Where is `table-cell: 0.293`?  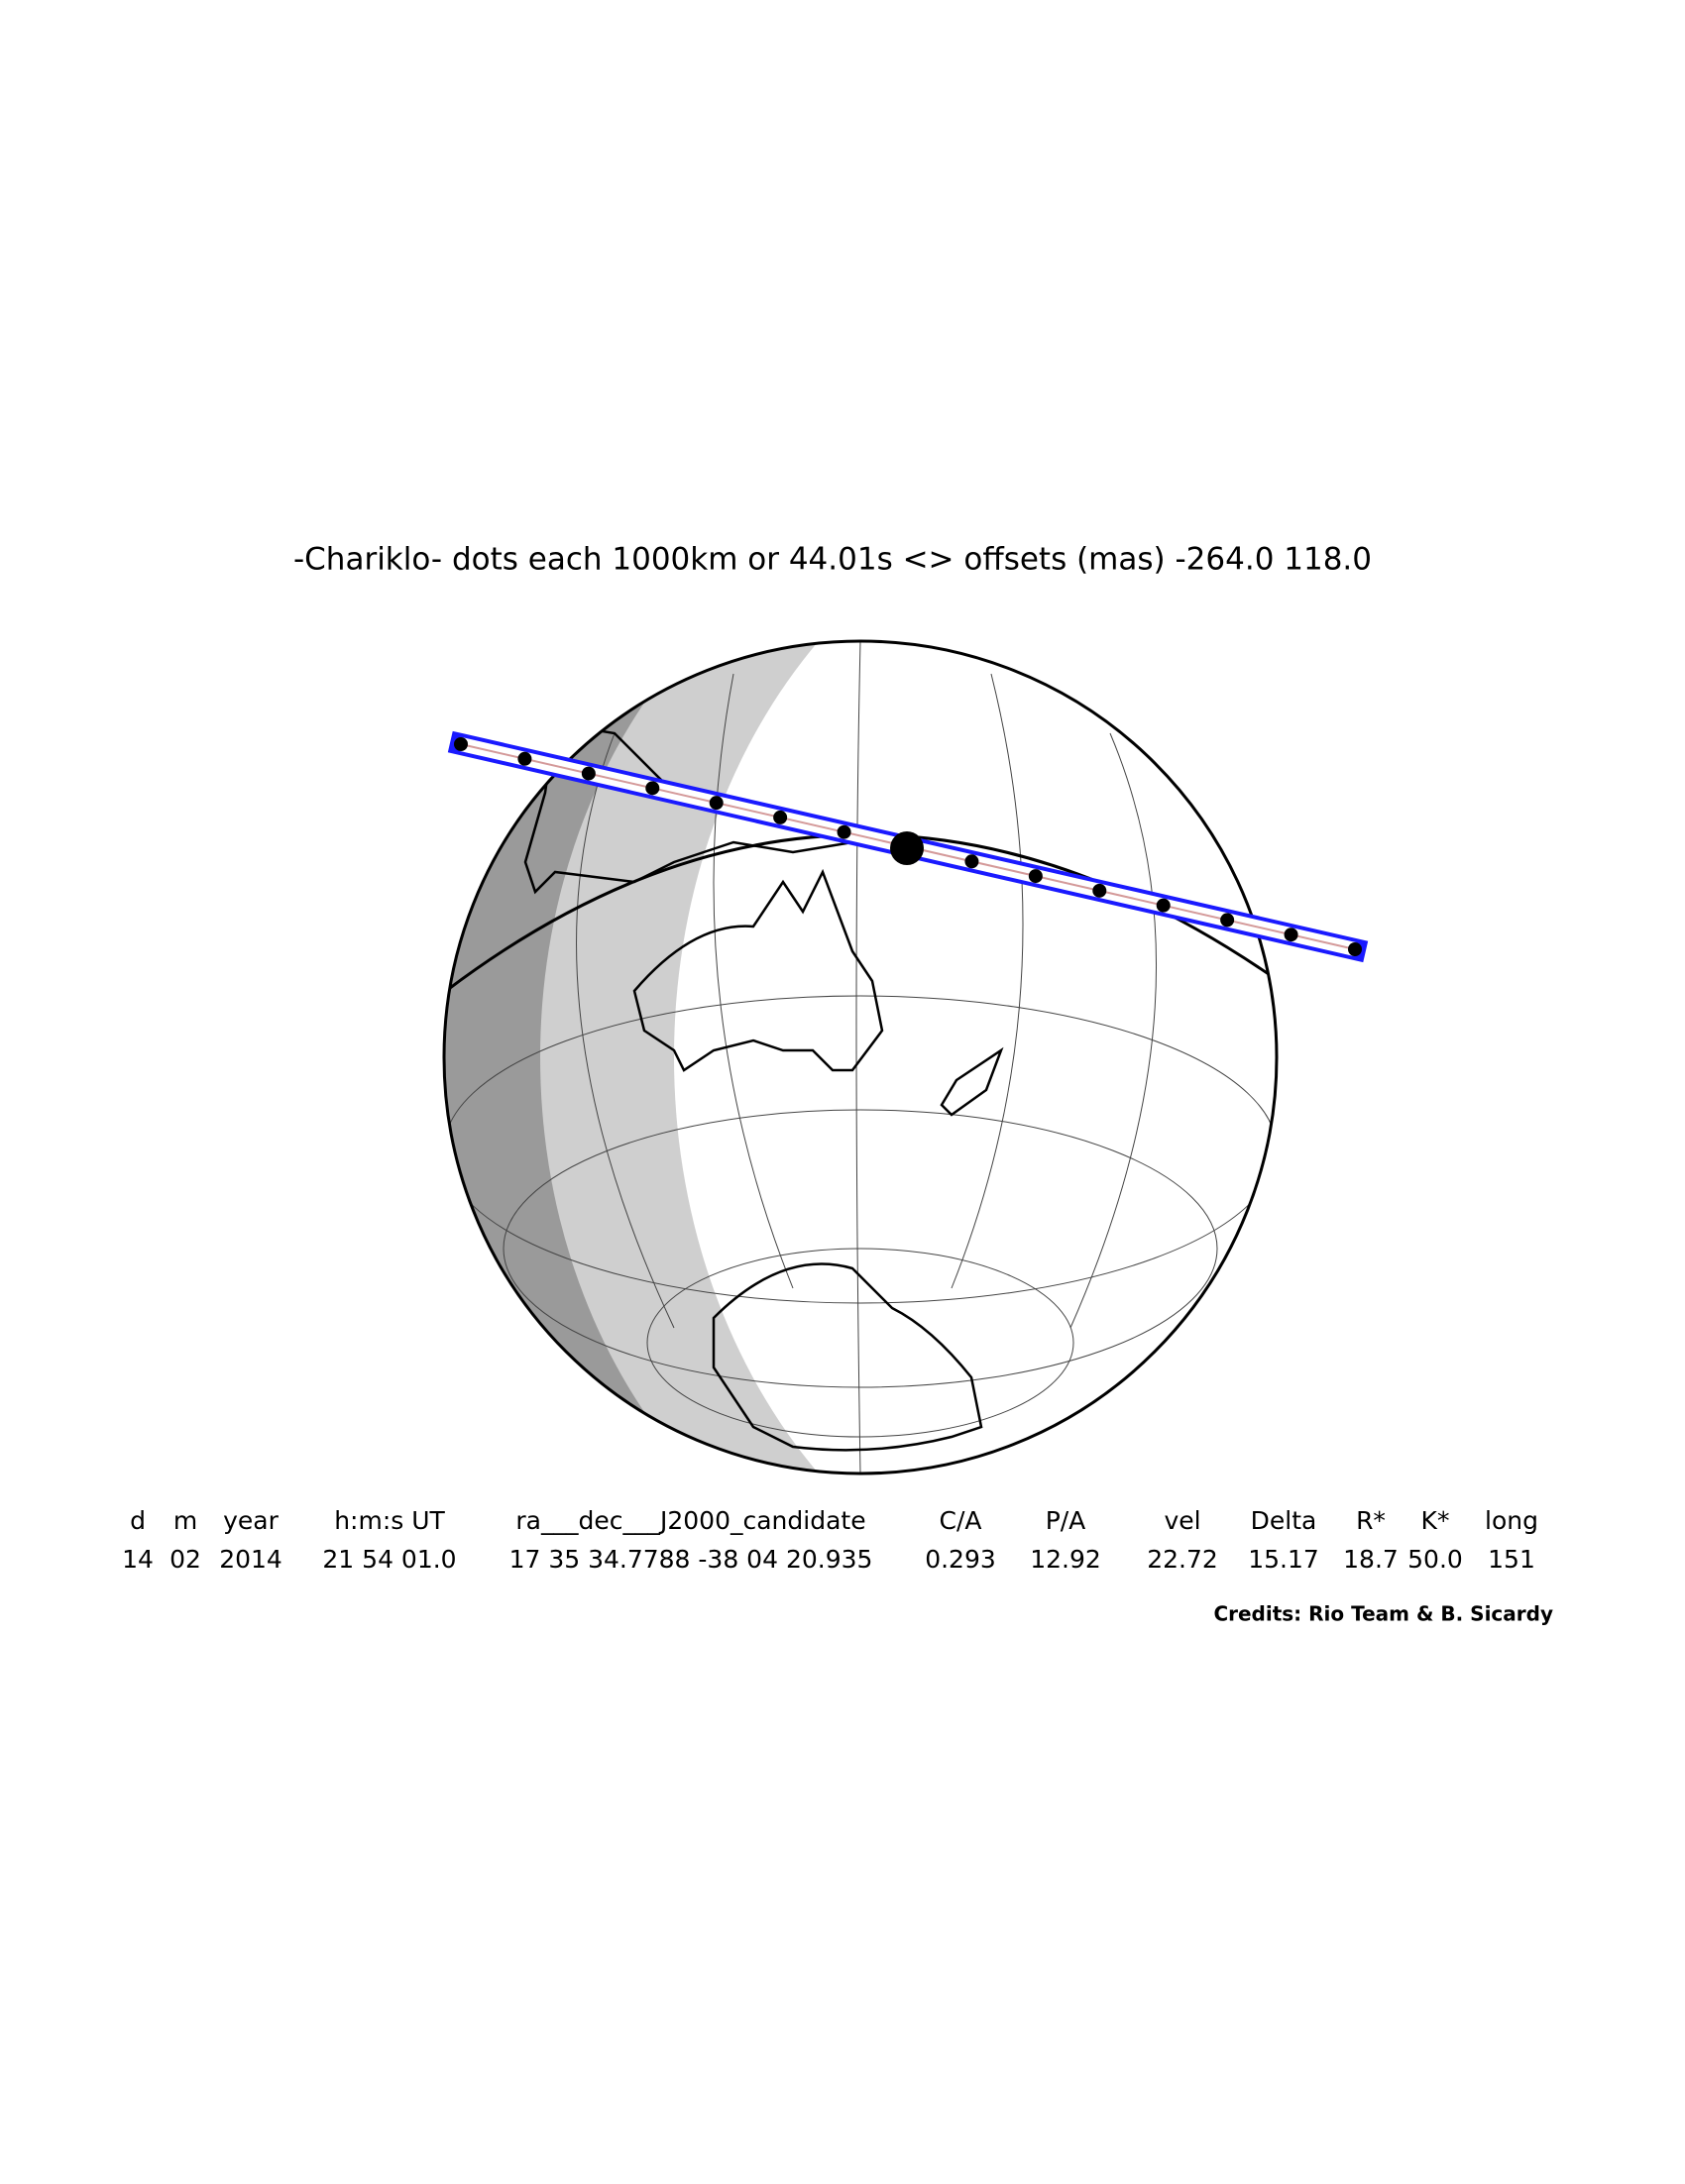 table-cell: 0.293 is located at coordinates (960, 1559).